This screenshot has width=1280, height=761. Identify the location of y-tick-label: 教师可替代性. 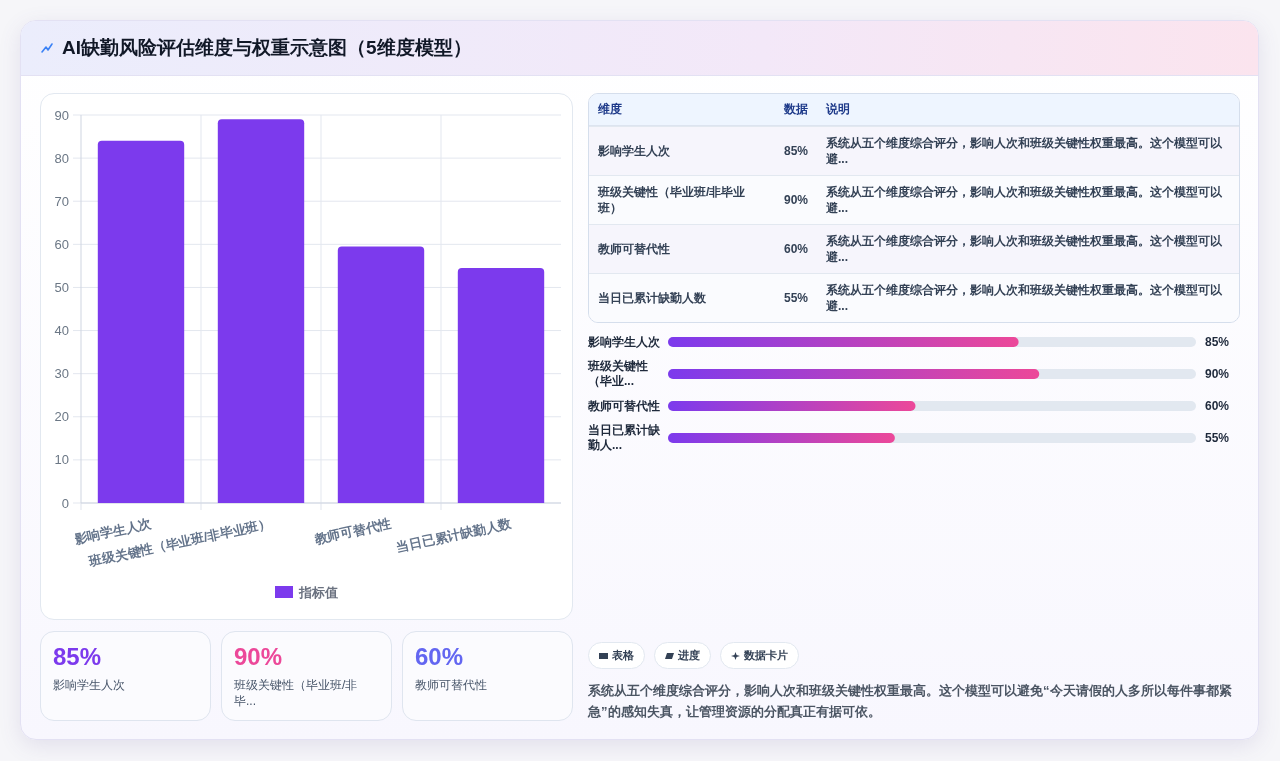
(624, 406).